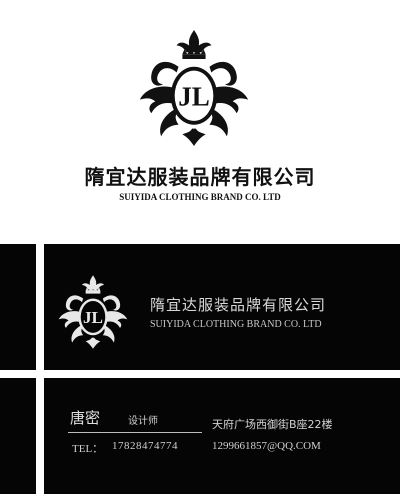 This screenshot has width=400, height=494. I want to click on person-role: 设计师, so click(143, 421).